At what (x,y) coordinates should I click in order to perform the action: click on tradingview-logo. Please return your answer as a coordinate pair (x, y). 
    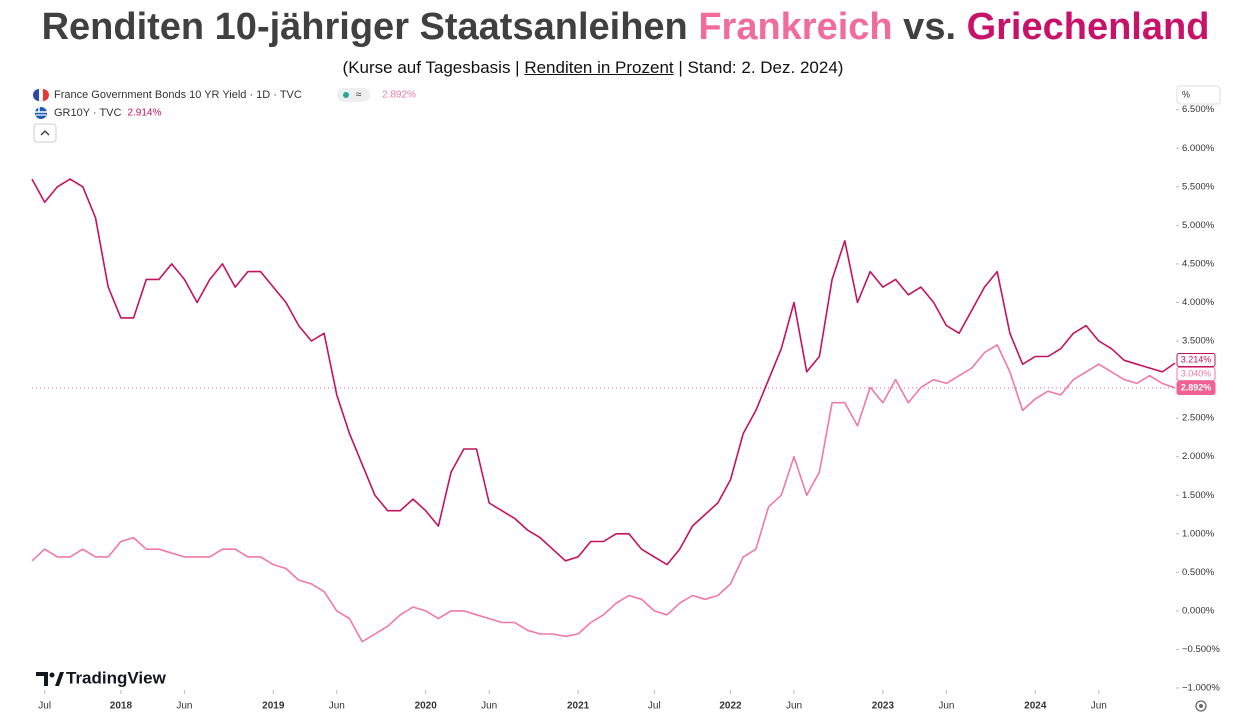
    Looking at the image, I should click on (50, 679).